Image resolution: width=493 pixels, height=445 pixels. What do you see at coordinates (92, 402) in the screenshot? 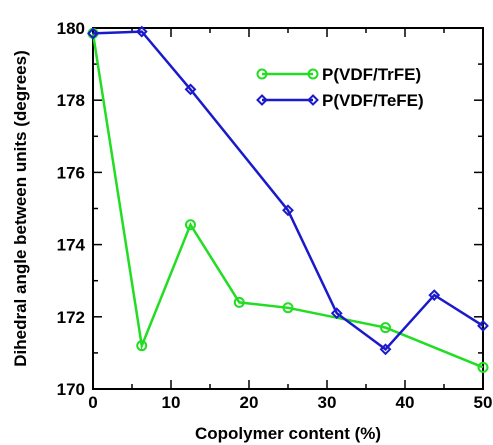
I see `x-tick-label: 0` at bounding box center [92, 402].